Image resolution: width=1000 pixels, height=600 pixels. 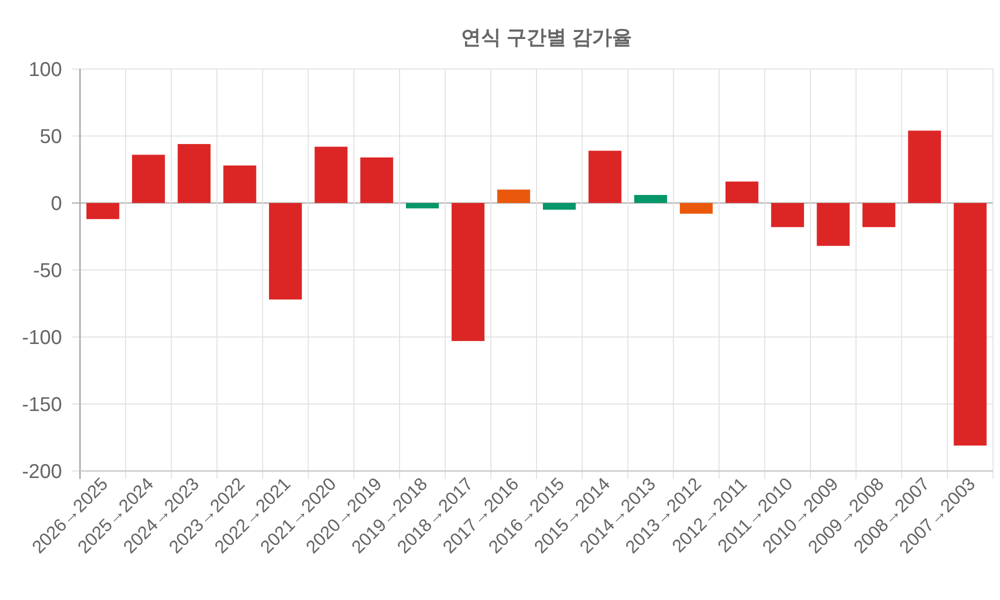 I want to click on y-tick-label: -50, so click(x=47, y=271).